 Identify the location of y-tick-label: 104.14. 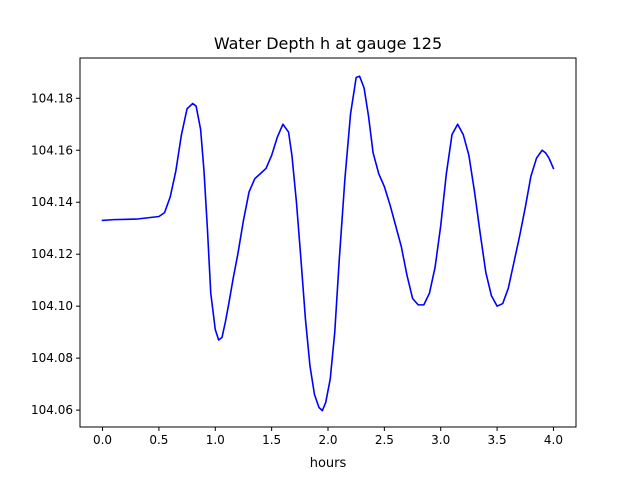
(52, 202).